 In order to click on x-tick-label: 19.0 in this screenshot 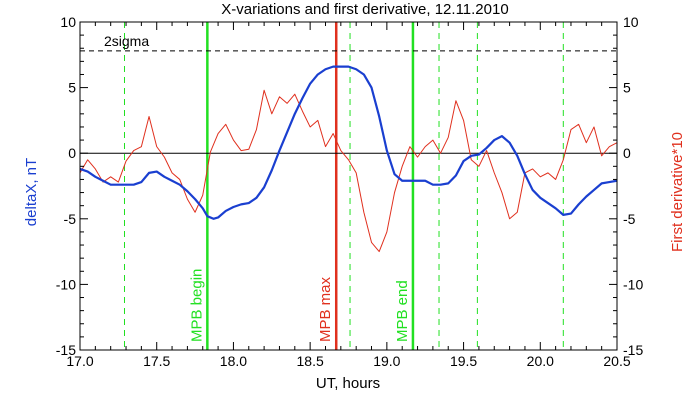, I will do `click(386, 361)`.